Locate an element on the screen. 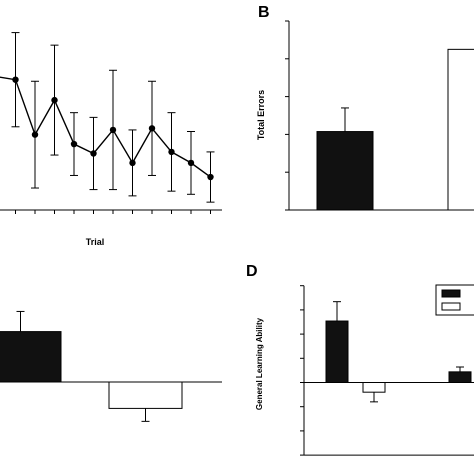  panel-a-series-line is located at coordinates (105, 127).